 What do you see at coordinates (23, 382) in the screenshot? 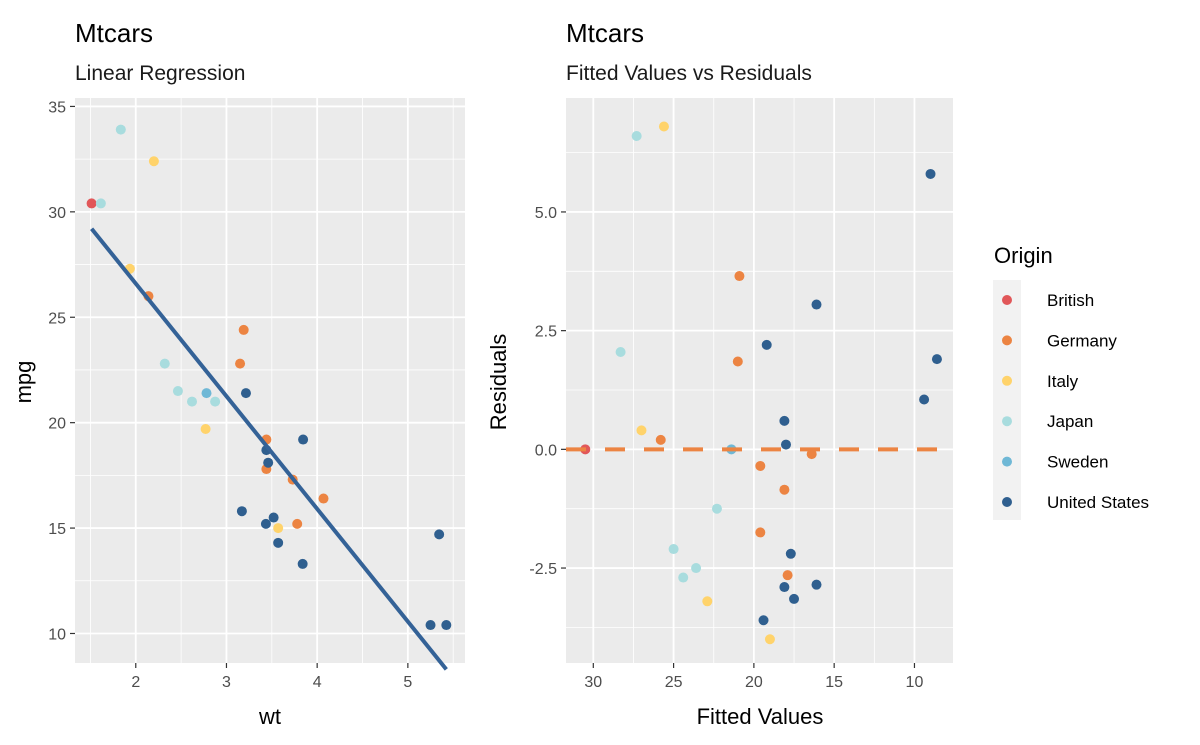
I see `left-y-axis-title: mpg` at bounding box center [23, 382].